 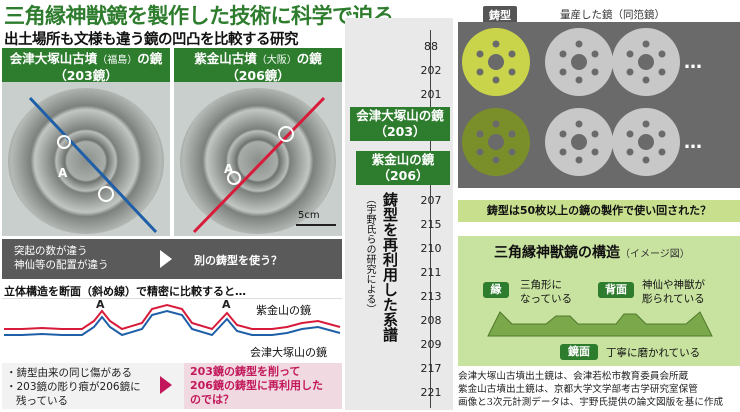 What do you see at coordinates (259, 165) in the screenshot?
I see `right-mirror-section-line` at bounding box center [259, 165].